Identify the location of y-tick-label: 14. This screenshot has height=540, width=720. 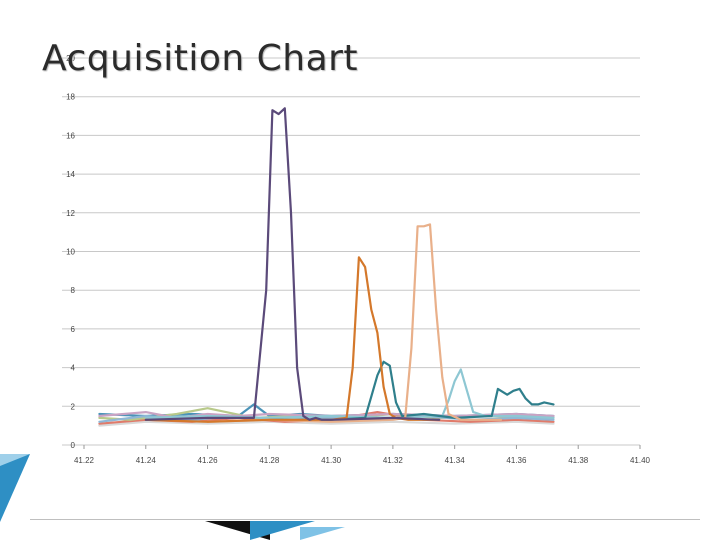
(70, 174).